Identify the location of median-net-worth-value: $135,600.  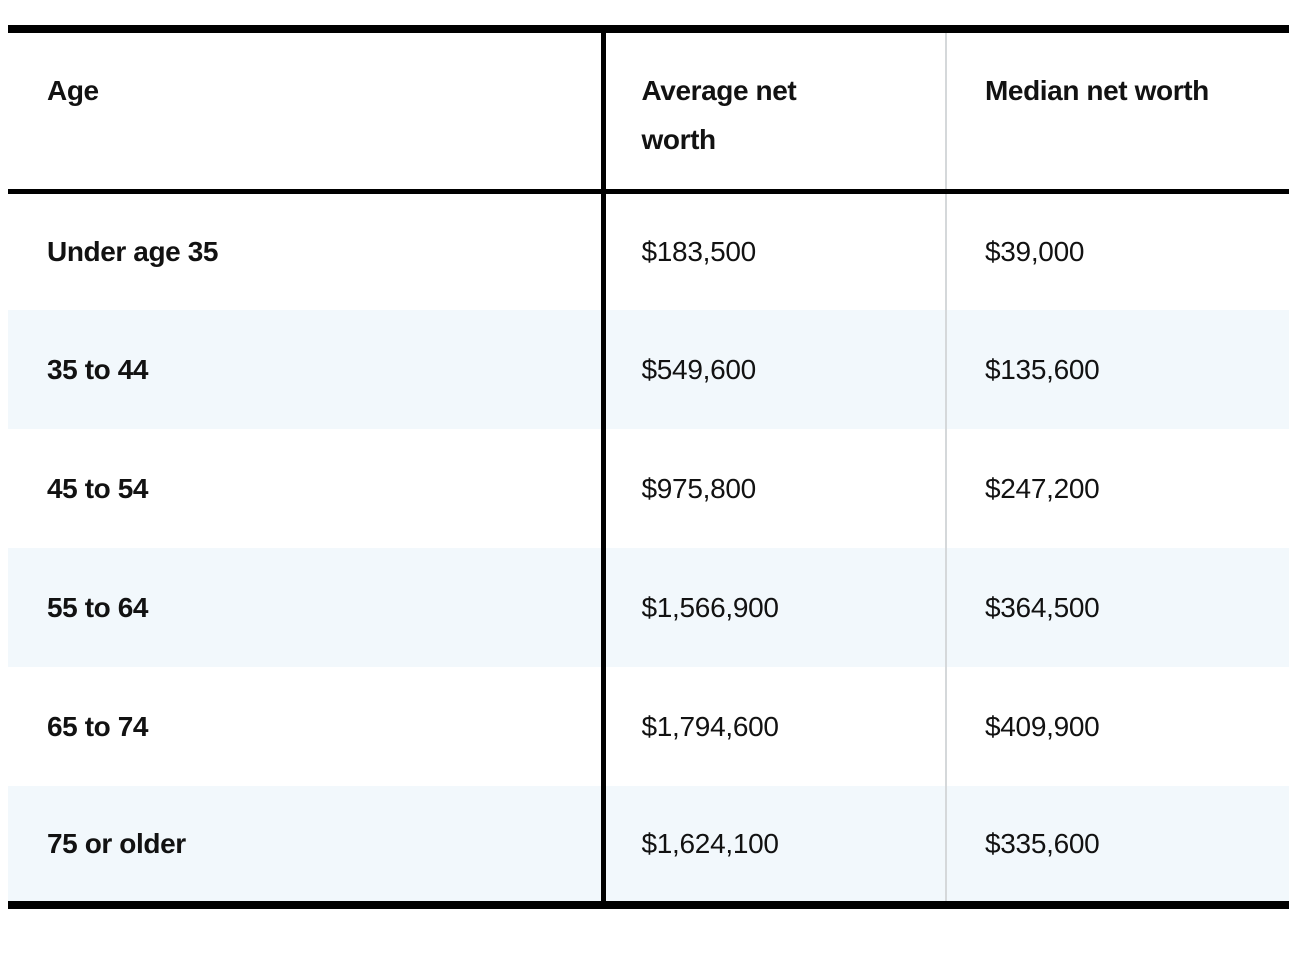
(1042, 369).